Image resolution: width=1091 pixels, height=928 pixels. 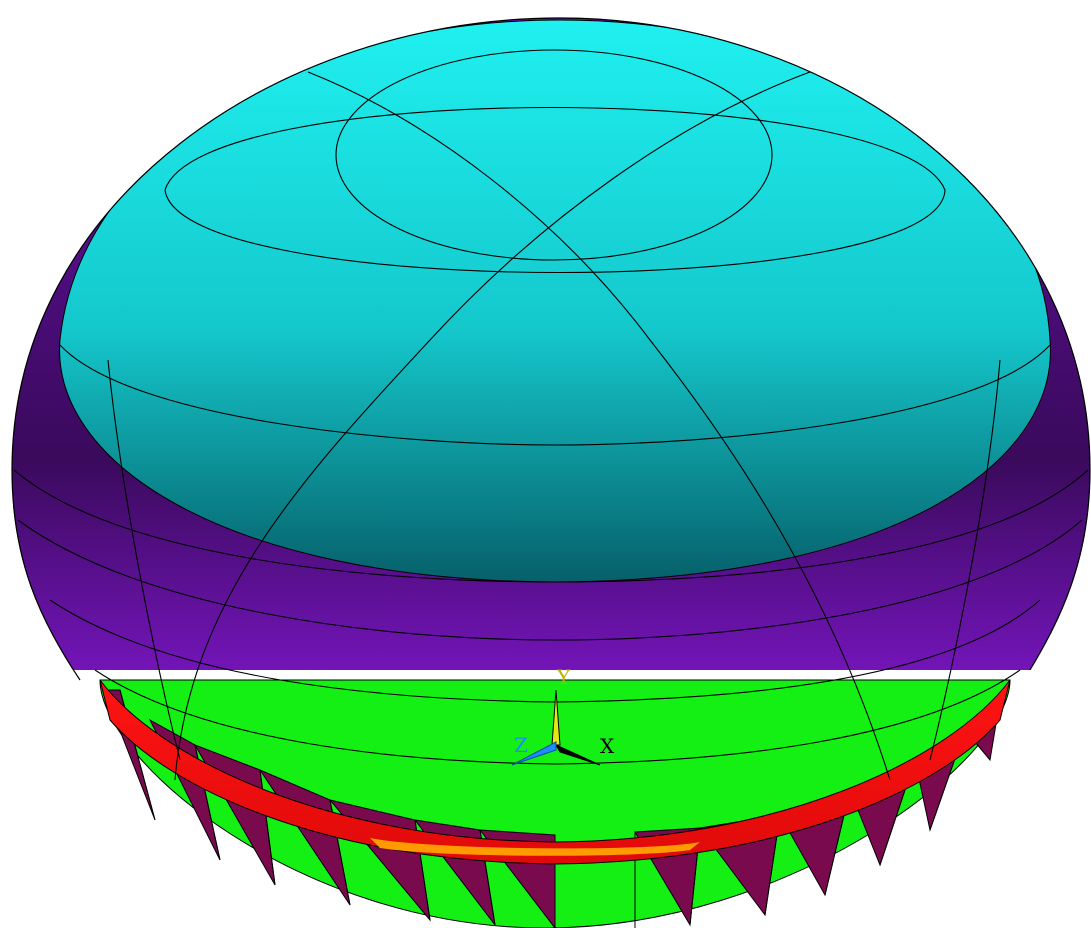 What do you see at coordinates (521, 745) in the screenshot?
I see `z-axis-label: Z` at bounding box center [521, 745].